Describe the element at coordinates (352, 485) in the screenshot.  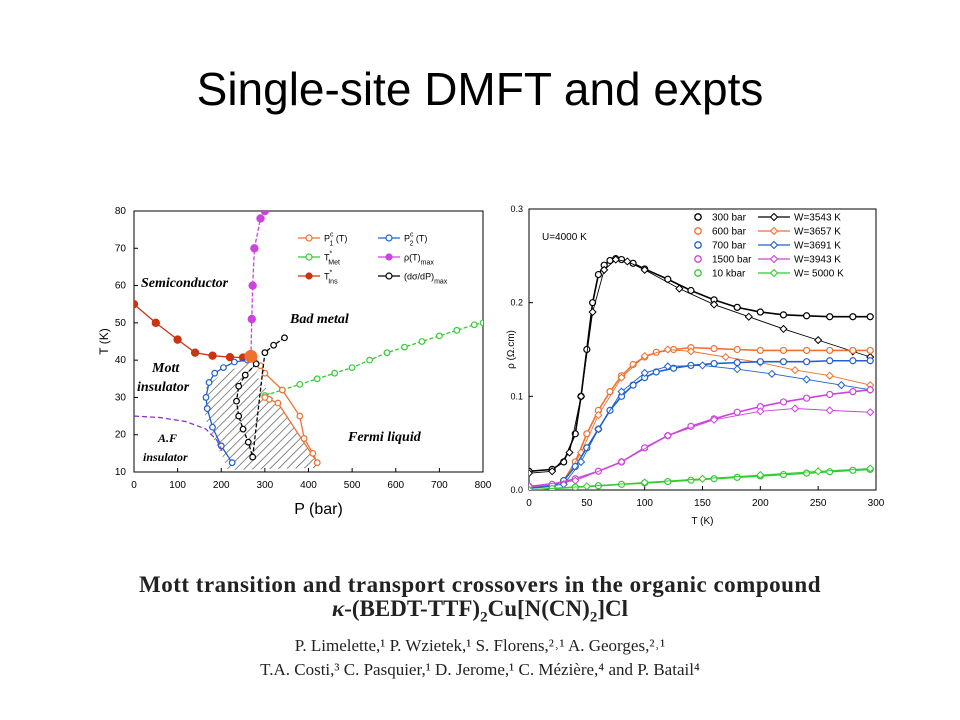
I see `phase-x-tick-label: 500` at that location.